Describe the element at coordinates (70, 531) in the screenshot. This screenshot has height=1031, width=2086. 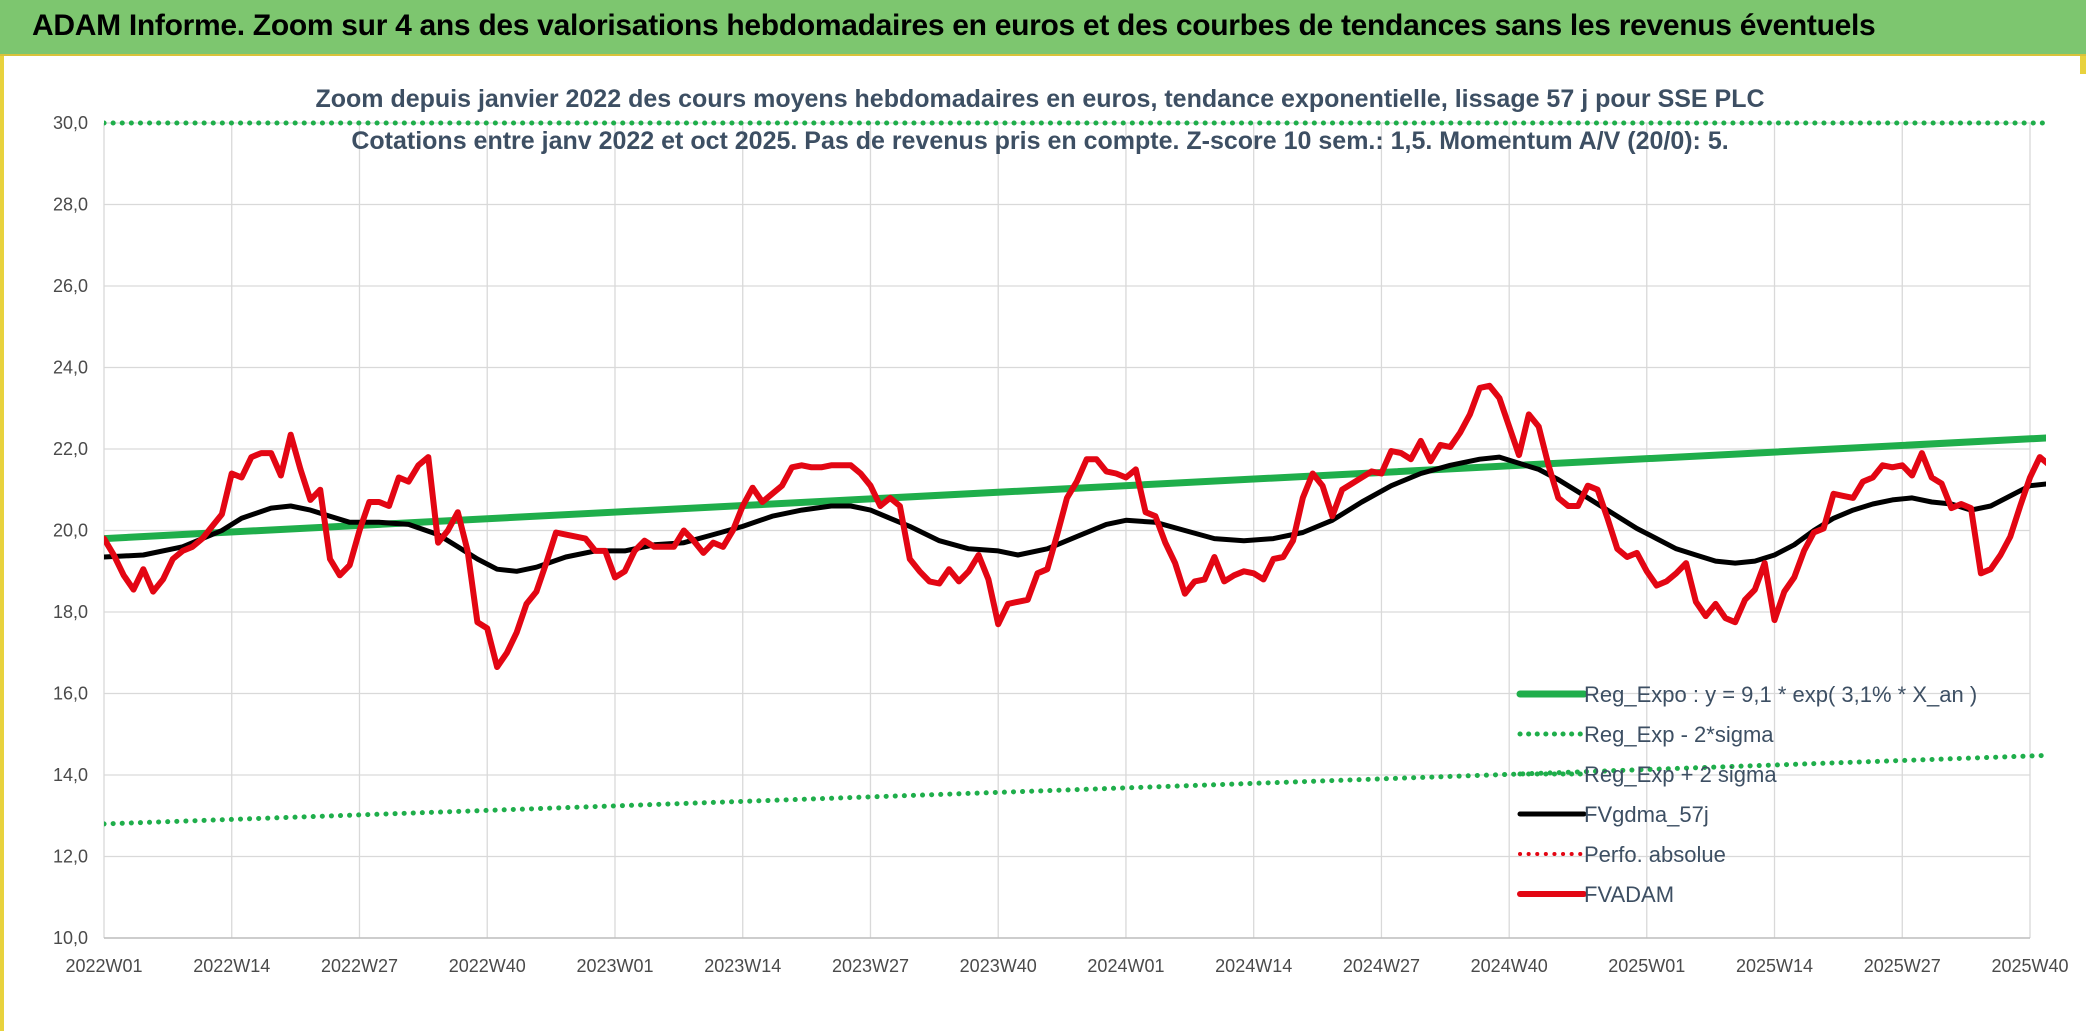
I see `y-tick-label: 20,0` at that location.